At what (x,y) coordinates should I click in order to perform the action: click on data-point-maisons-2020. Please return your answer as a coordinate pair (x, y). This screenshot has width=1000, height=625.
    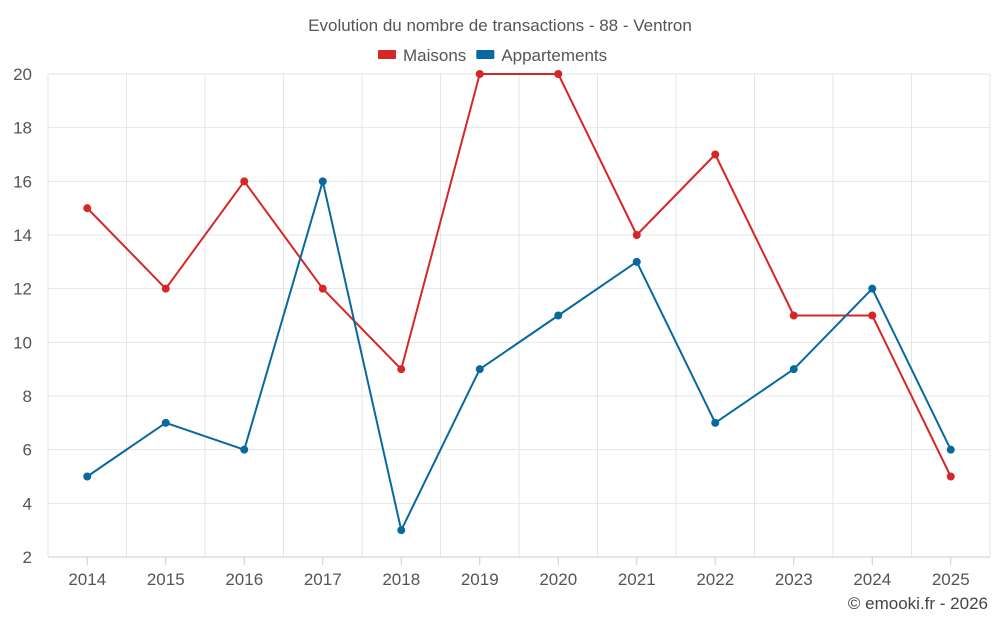
    Looking at the image, I should click on (558, 74).